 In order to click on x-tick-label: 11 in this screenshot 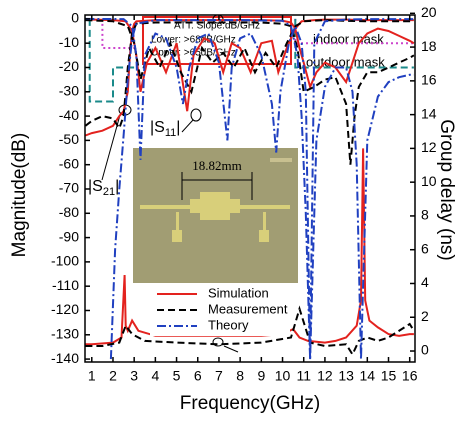, I will do `click(303, 376)`.